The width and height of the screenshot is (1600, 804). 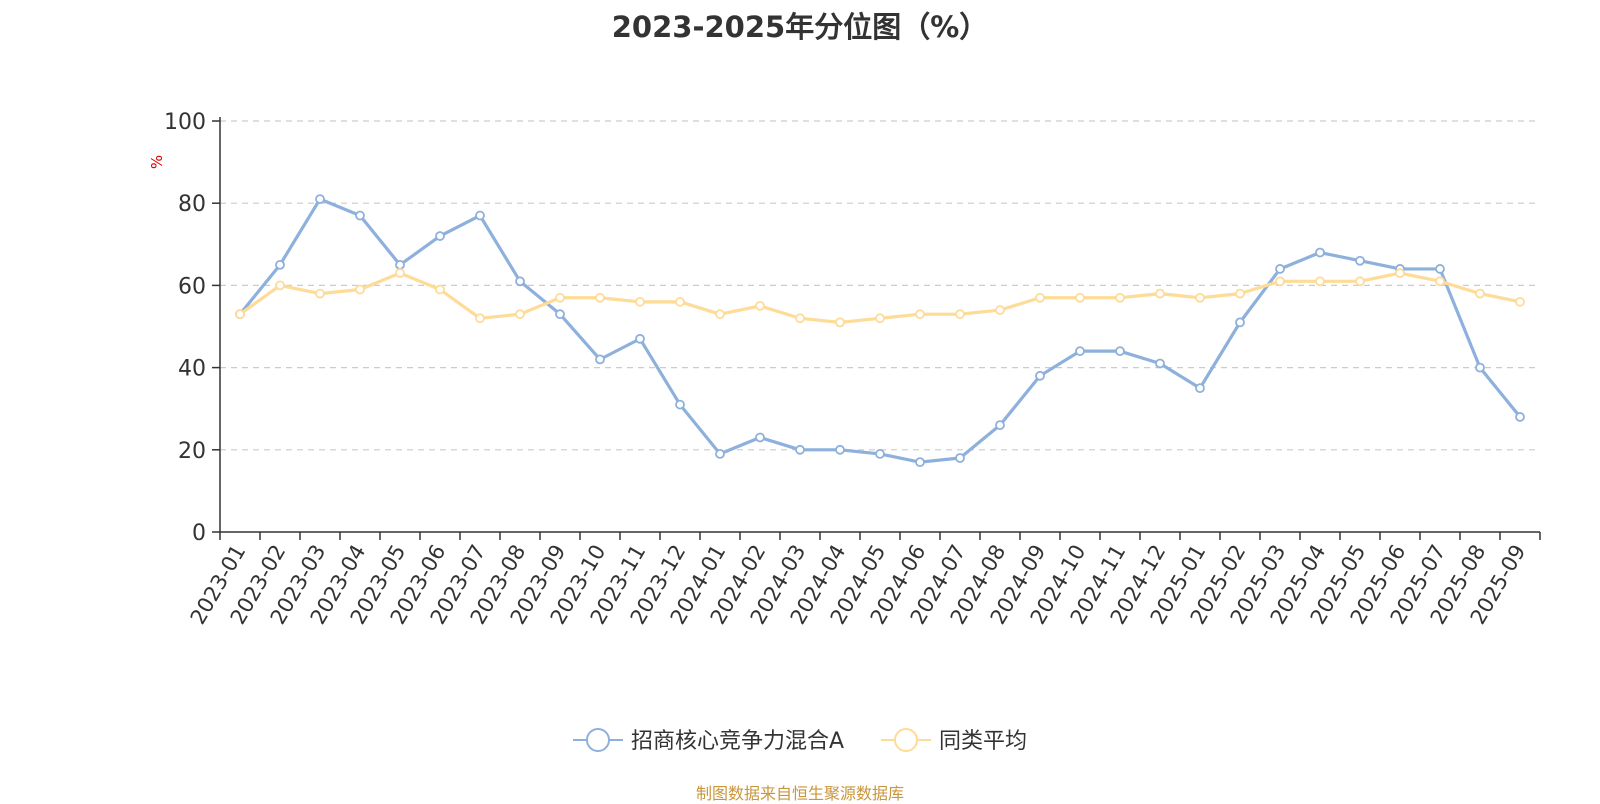 What do you see at coordinates (192, 204) in the screenshot?
I see `y-tick-label: 80` at bounding box center [192, 204].